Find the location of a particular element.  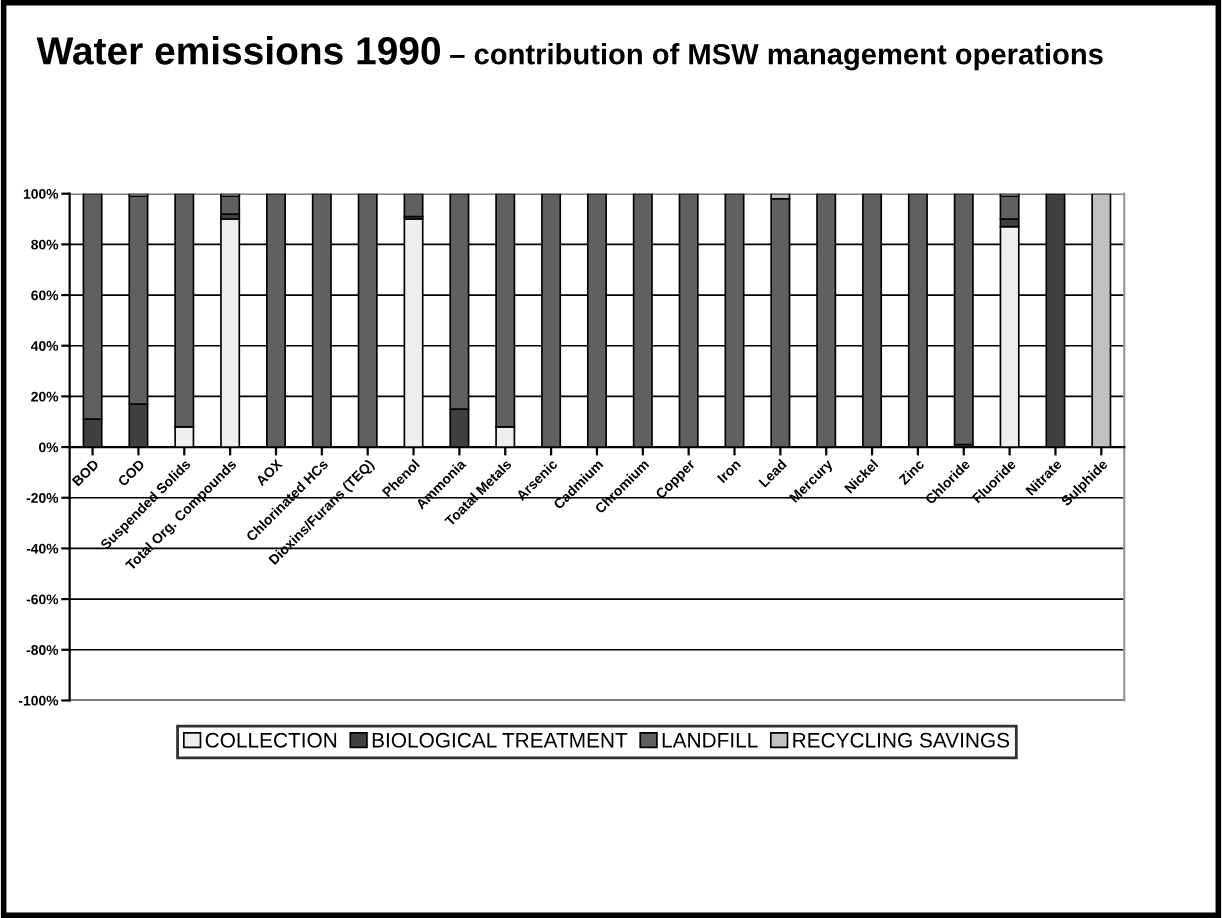

legend-label: COLLECTION is located at coordinates (271, 740).